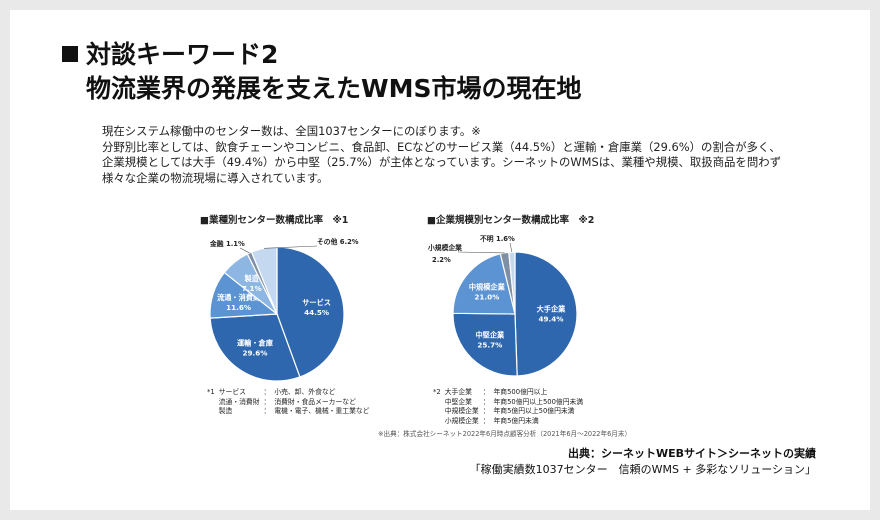 The height and width of the screenshot is (520, 880). Describe the element at coordinates (238, 307) in the screenshot. I see `slice-value: 11.6%` at that location.